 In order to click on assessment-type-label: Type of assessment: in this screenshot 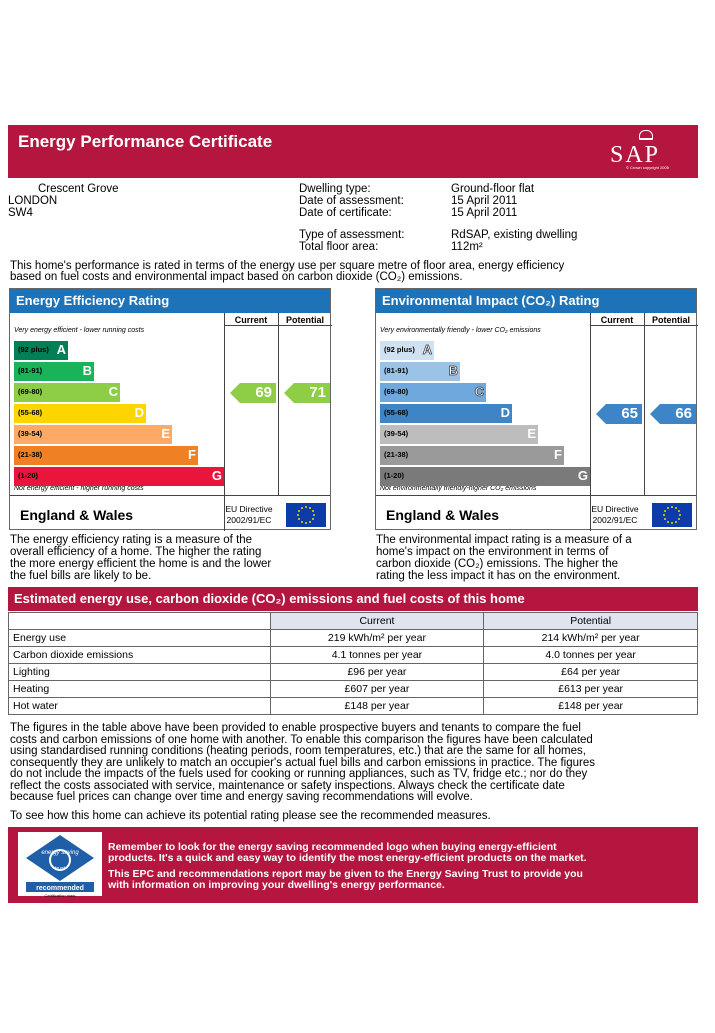, I will do `click(352, 235)`.